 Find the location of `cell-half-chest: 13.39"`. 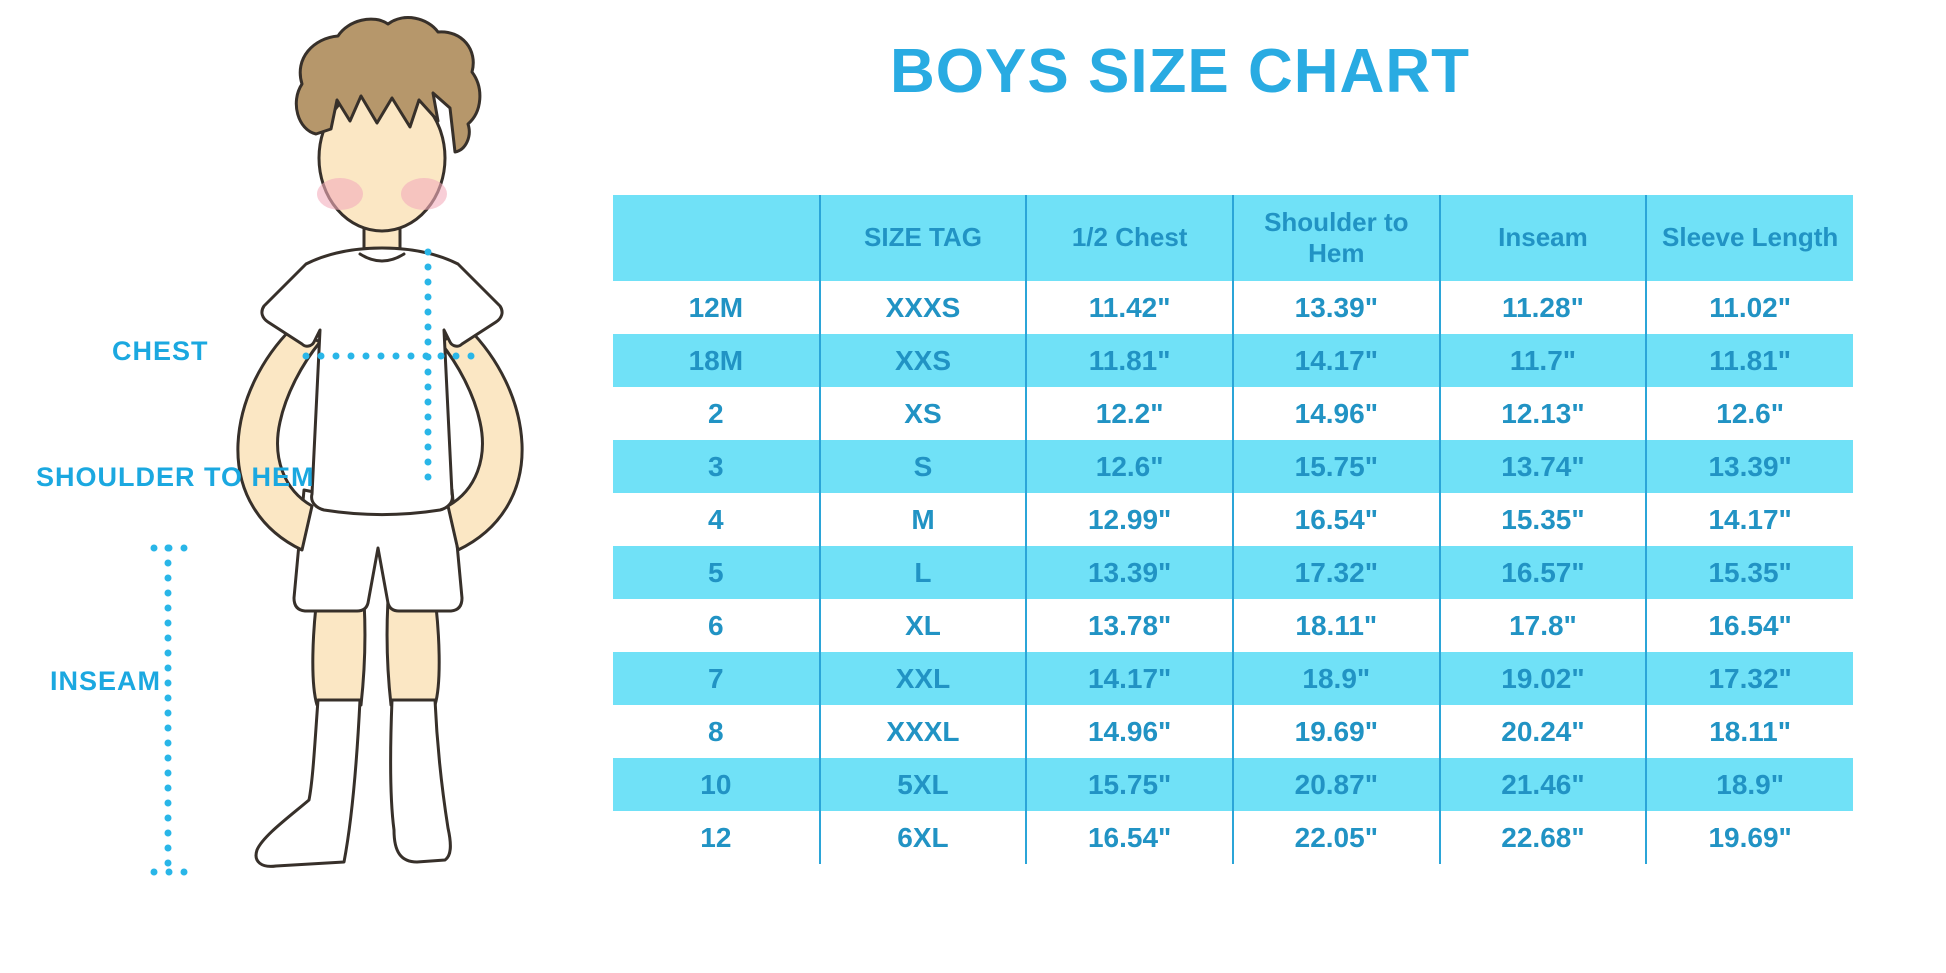

cell-half-chest: 13.39" is located at coordinates (1129, 572).